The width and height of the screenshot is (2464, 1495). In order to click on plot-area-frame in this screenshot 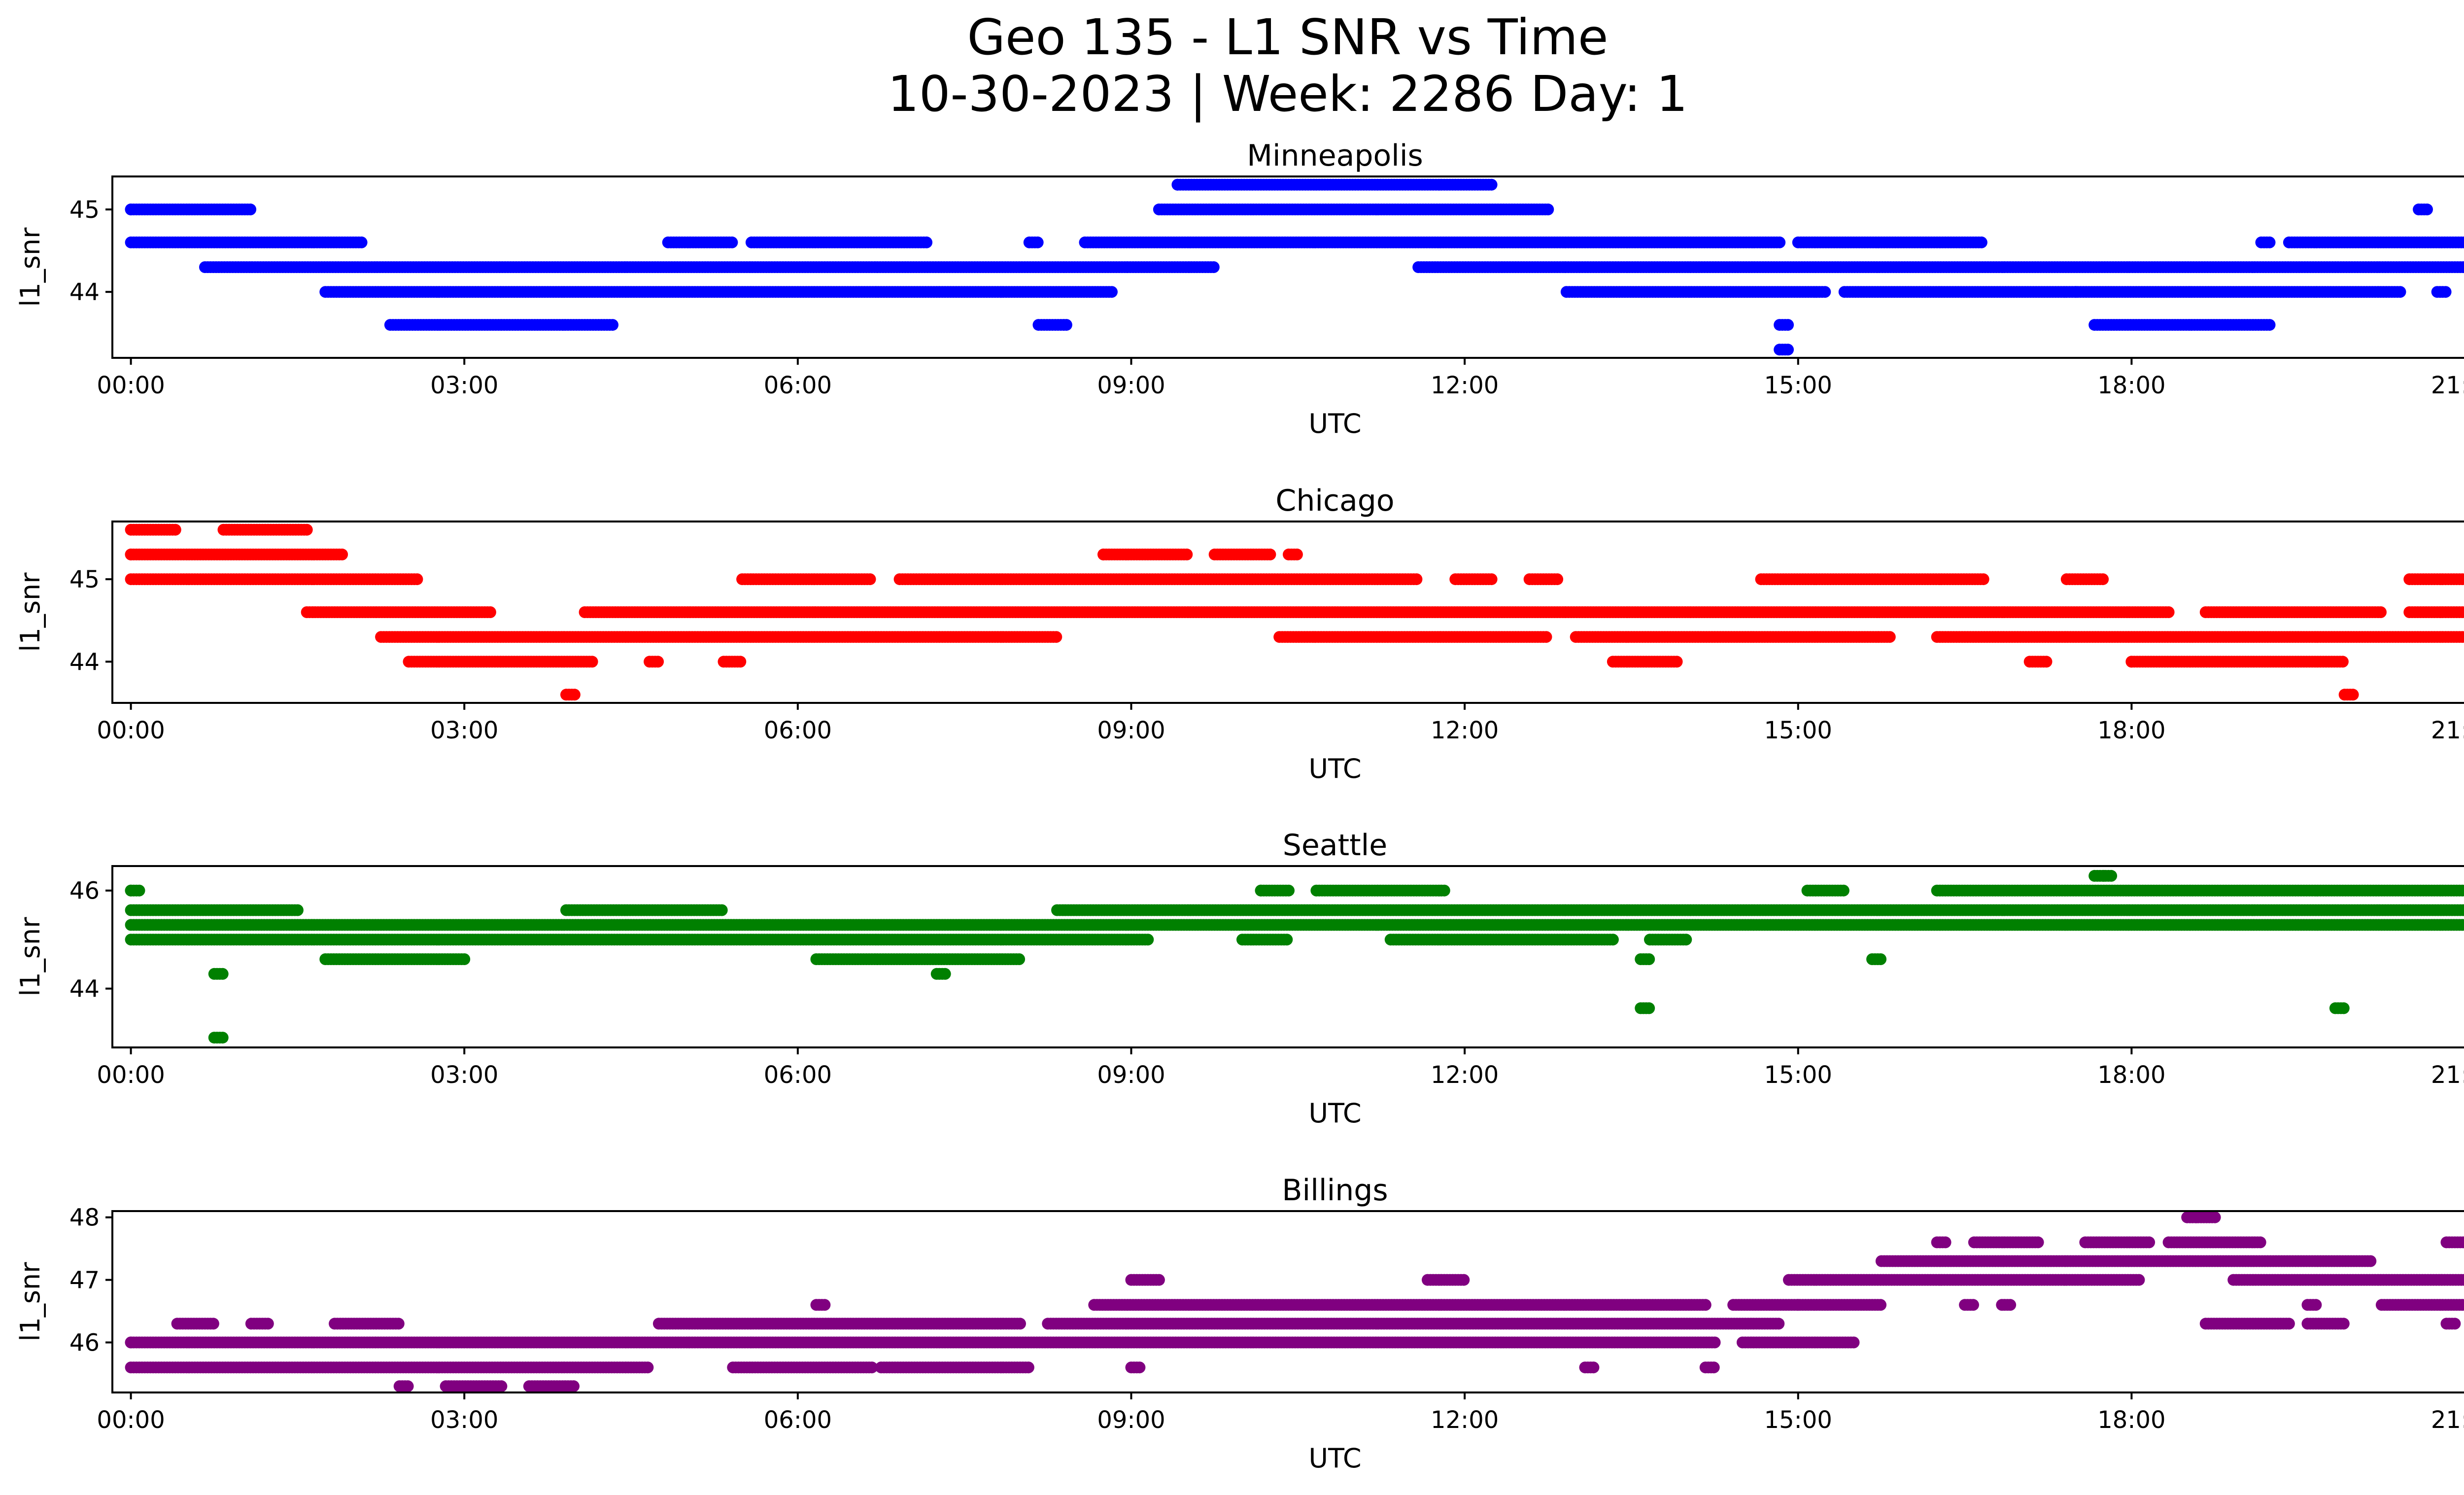, I will do `click(1287, 267)`.